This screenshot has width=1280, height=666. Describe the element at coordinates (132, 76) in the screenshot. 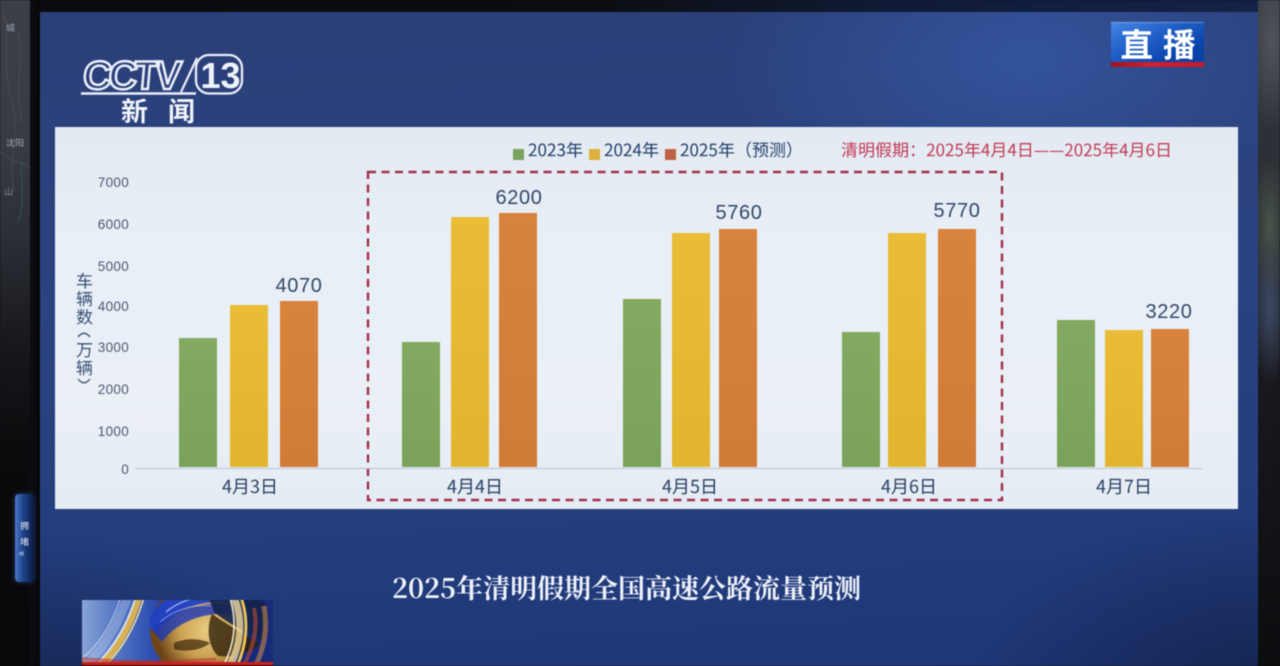

I see `svg-text: CCTV` at that location.